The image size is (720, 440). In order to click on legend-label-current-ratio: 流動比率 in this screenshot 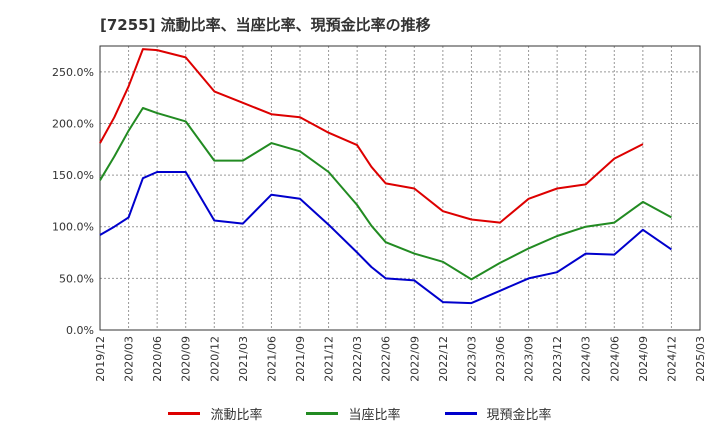, I will do `click(236, 415)`.